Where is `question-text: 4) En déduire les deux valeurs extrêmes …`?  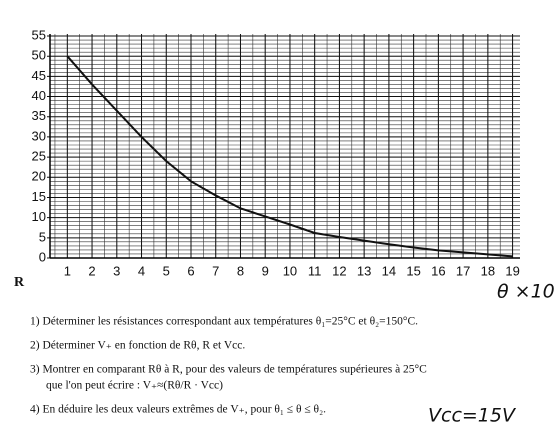
question-text: 4) En déduire les deux valeurs extrêmes … is located at coordinates (178, 410).